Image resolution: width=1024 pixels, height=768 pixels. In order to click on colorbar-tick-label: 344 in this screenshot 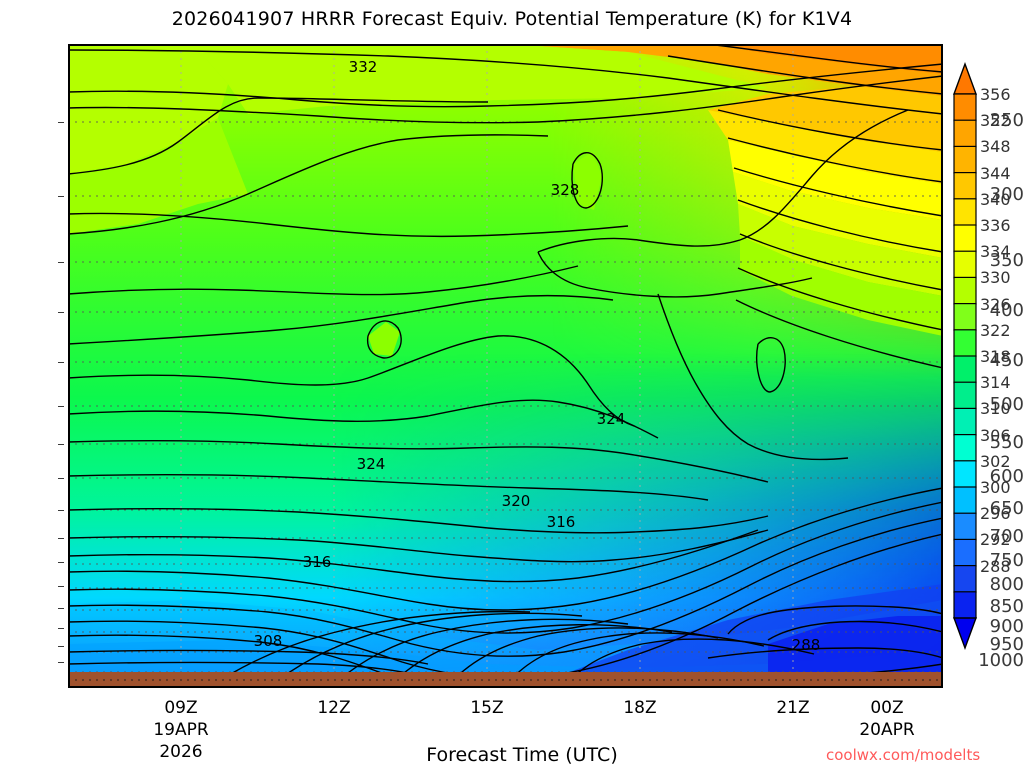, I will do `click(995, 173)`.